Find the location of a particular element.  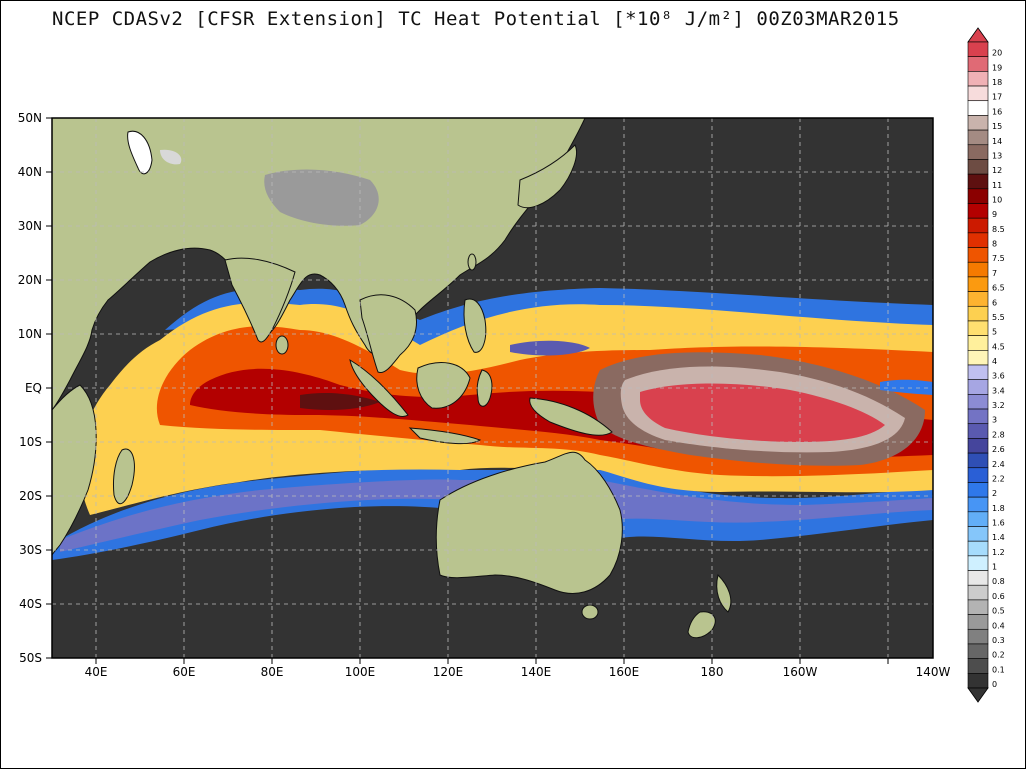

colorbar-label: 2.2 is located at coordinates (998, 478).